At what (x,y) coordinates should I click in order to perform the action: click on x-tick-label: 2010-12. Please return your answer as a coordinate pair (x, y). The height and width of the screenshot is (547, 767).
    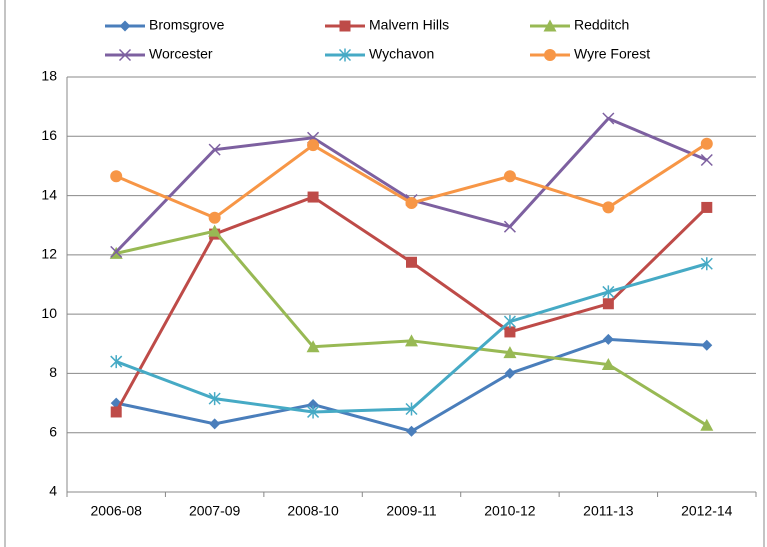
    Looking at the image, I should click on (510, 511).